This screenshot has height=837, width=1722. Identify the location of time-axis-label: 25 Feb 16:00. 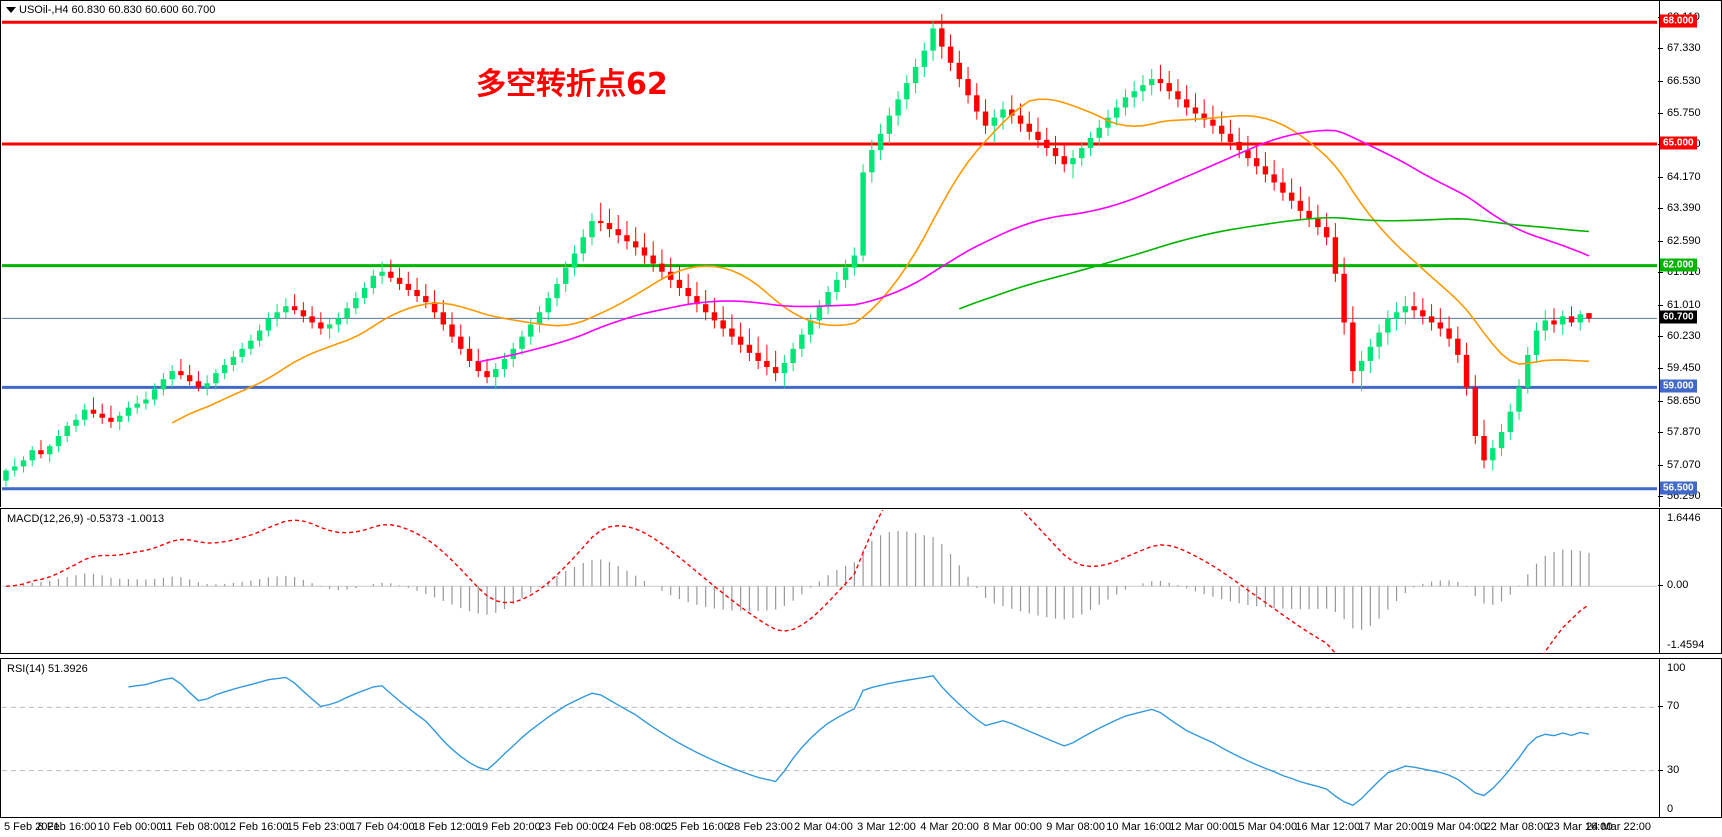
(697, 827).